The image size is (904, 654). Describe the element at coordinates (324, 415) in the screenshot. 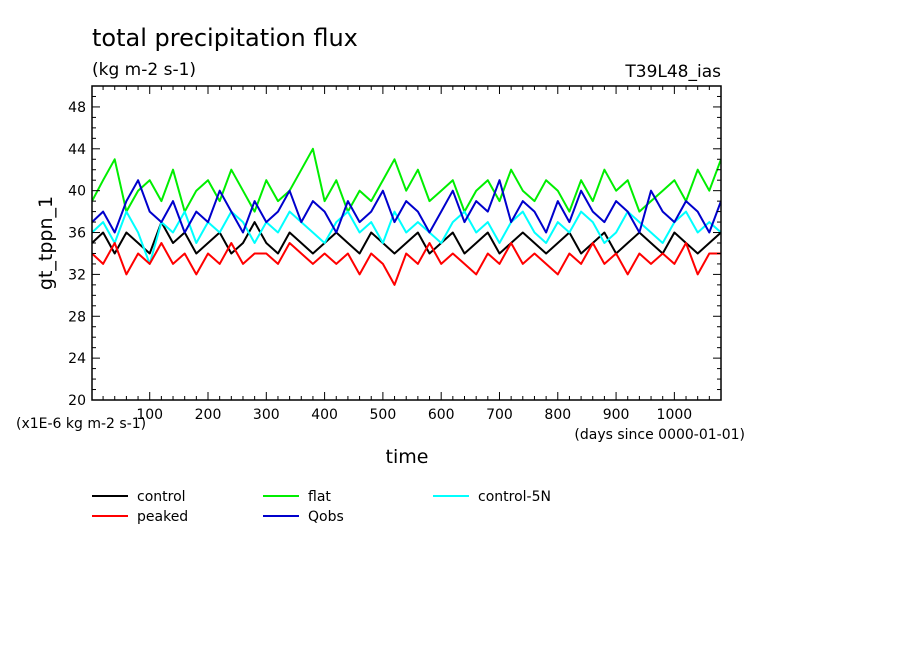

I see `x-tick-label: 400` at that location.